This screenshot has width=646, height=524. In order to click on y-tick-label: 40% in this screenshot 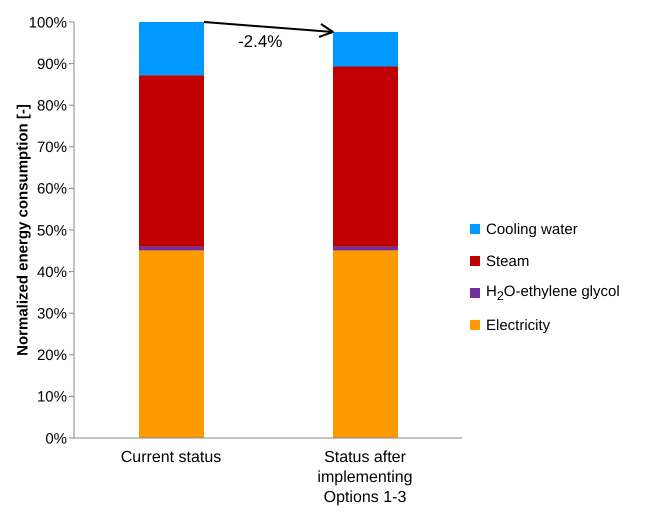, I will do `click(51, 272)`.